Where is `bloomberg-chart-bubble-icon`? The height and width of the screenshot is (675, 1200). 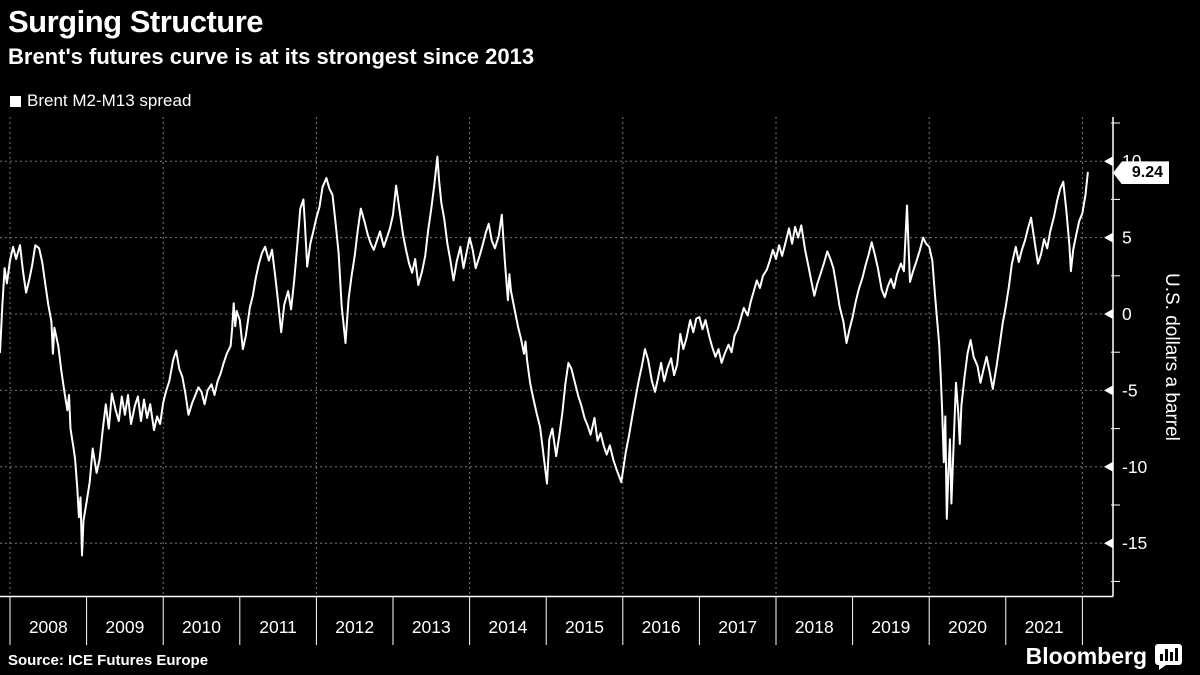
bloomberg-chart-bubble-icon is located at coordinates (1168, 656).